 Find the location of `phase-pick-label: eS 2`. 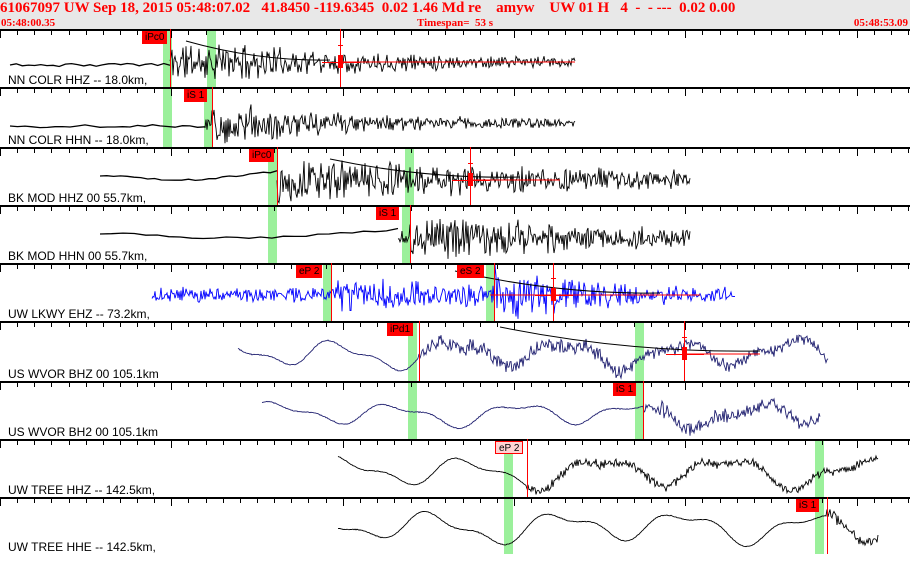

phase-pick-label: eS 2 is located at coordinates (470, 271).